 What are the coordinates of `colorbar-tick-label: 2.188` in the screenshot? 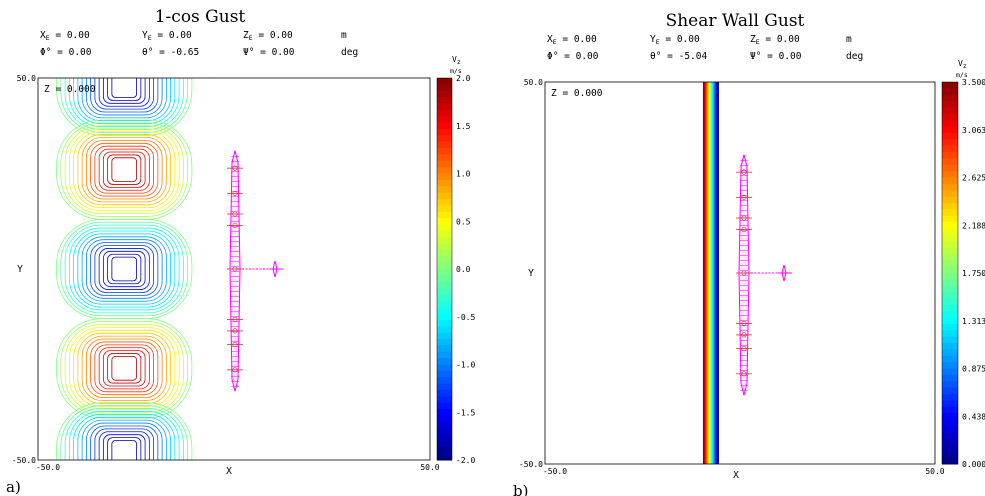 It's located at (973, 225).